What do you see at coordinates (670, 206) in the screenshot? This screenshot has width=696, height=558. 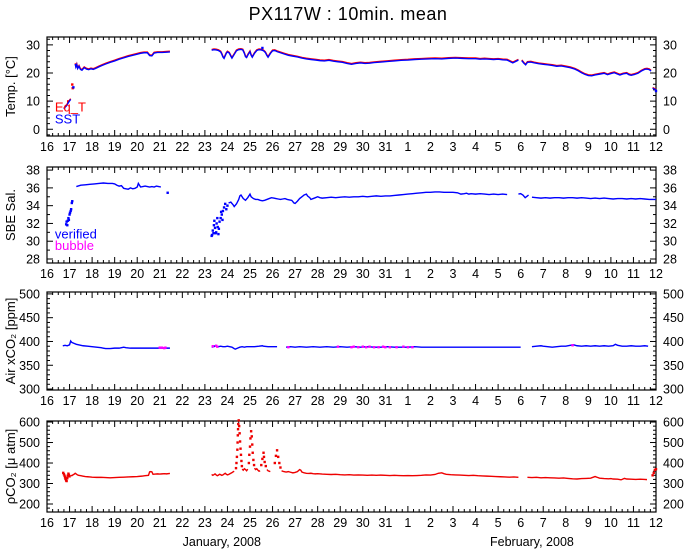 I see `y-tick-label-right: 34` at bounding box center [670, 206].